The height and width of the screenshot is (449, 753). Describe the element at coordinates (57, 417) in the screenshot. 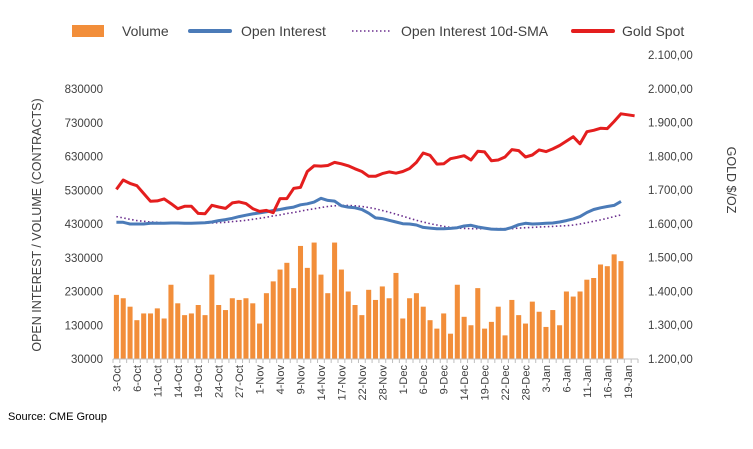

I see `source-note: Source: CME Group` at that location.